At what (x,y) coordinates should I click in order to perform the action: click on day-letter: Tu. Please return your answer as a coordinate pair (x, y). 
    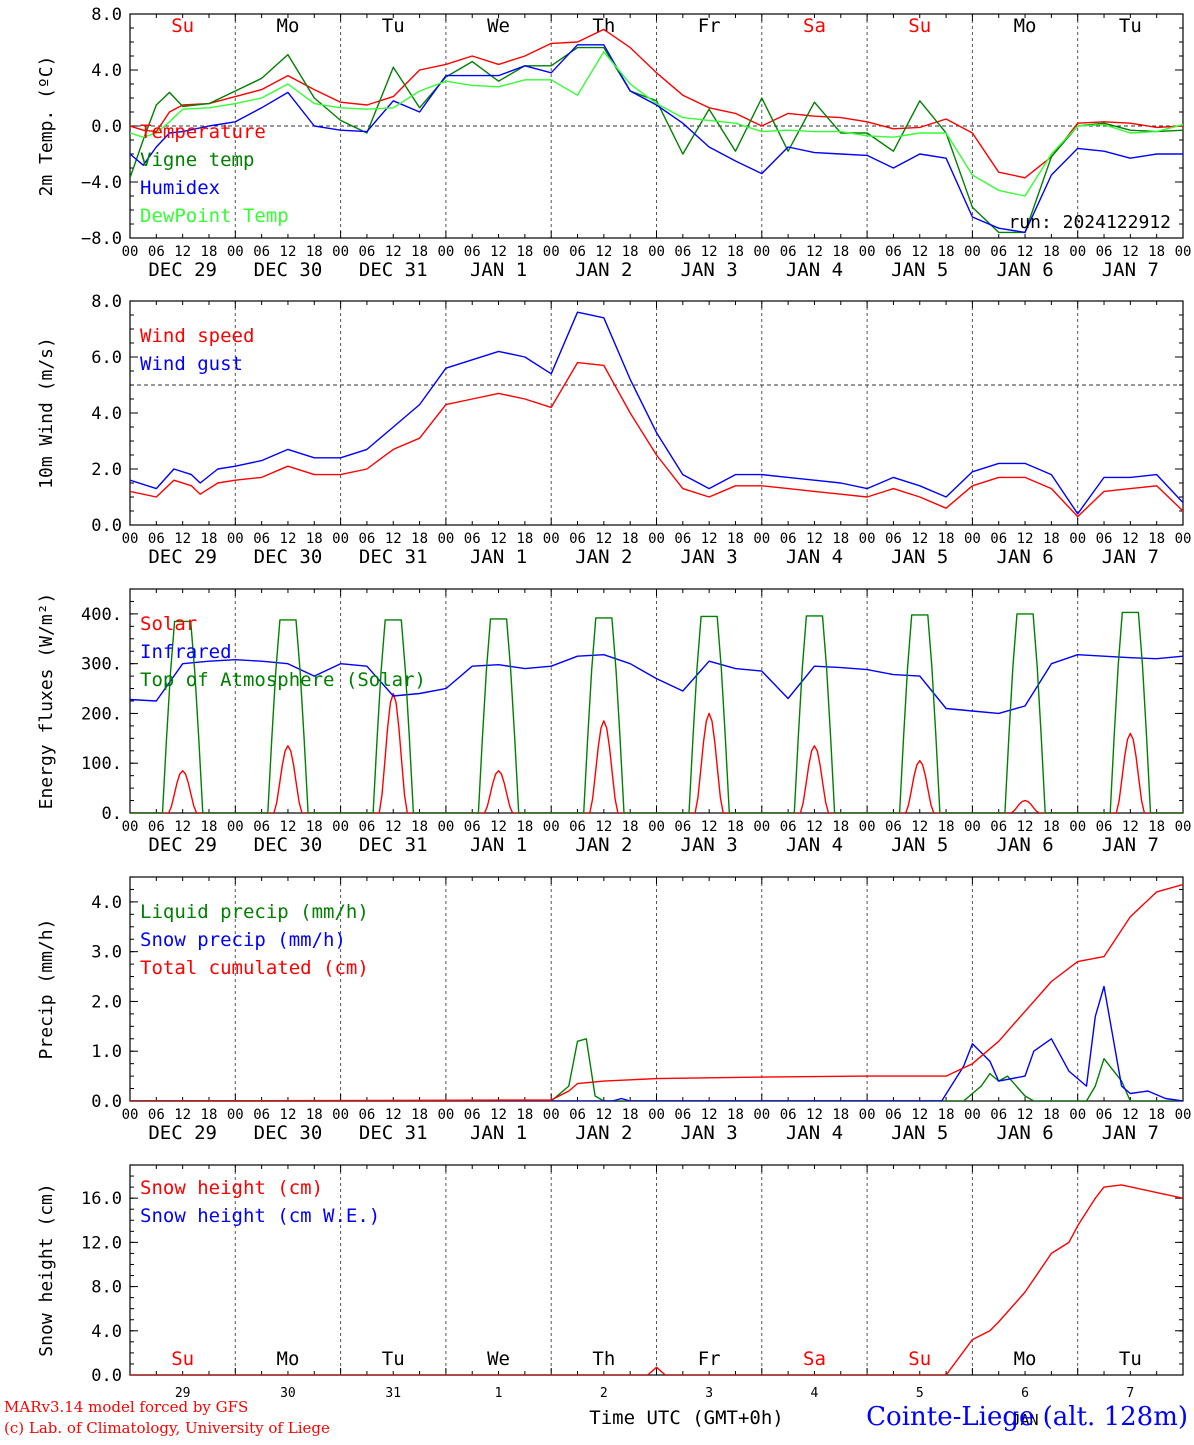
    Looking at the image, I should click on (393, 26).